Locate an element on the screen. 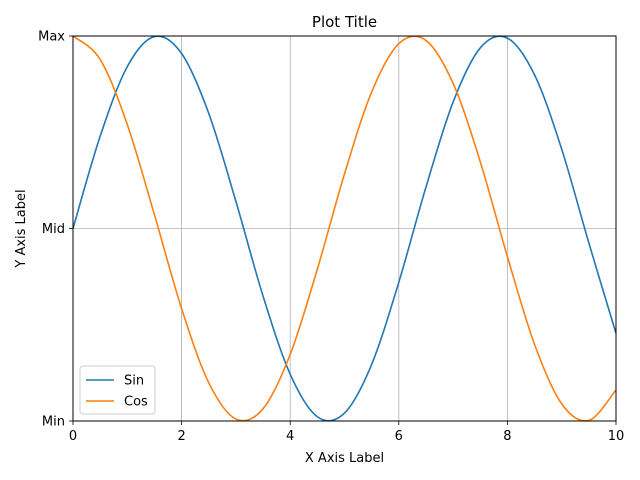  x-axis-ticks: 0 2 4 6 8 10 is located at coordinates (346, 432).